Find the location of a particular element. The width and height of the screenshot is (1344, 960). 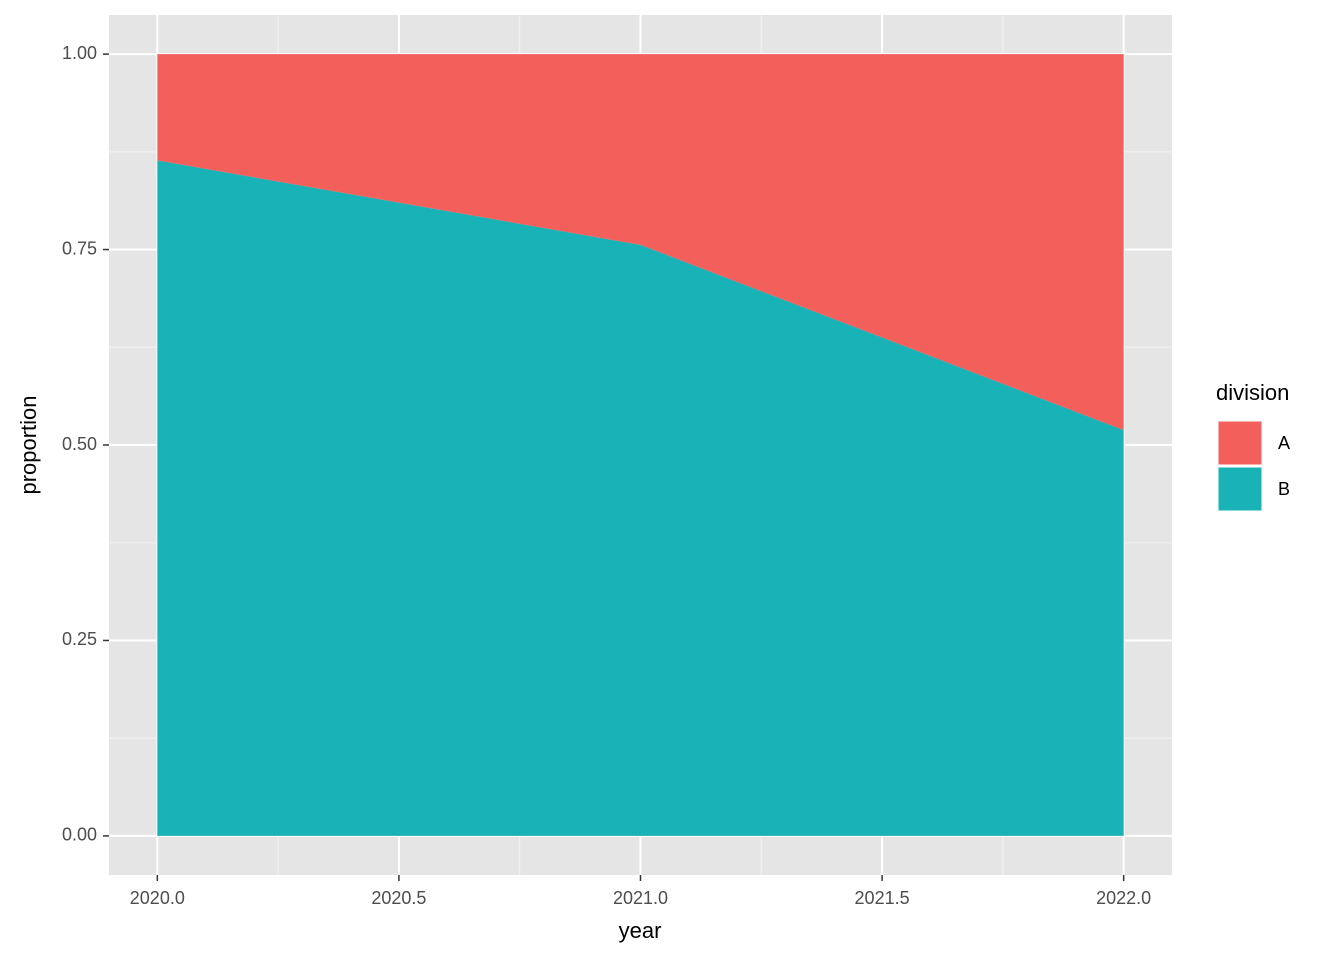

y-tick-label: 0.50 is located at coordinates (79, 444).